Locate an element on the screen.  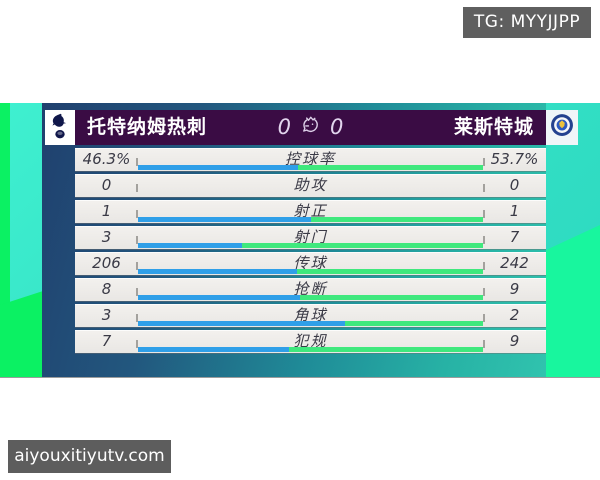
stat-label: 犯规 is located at coordinates (310, 341).